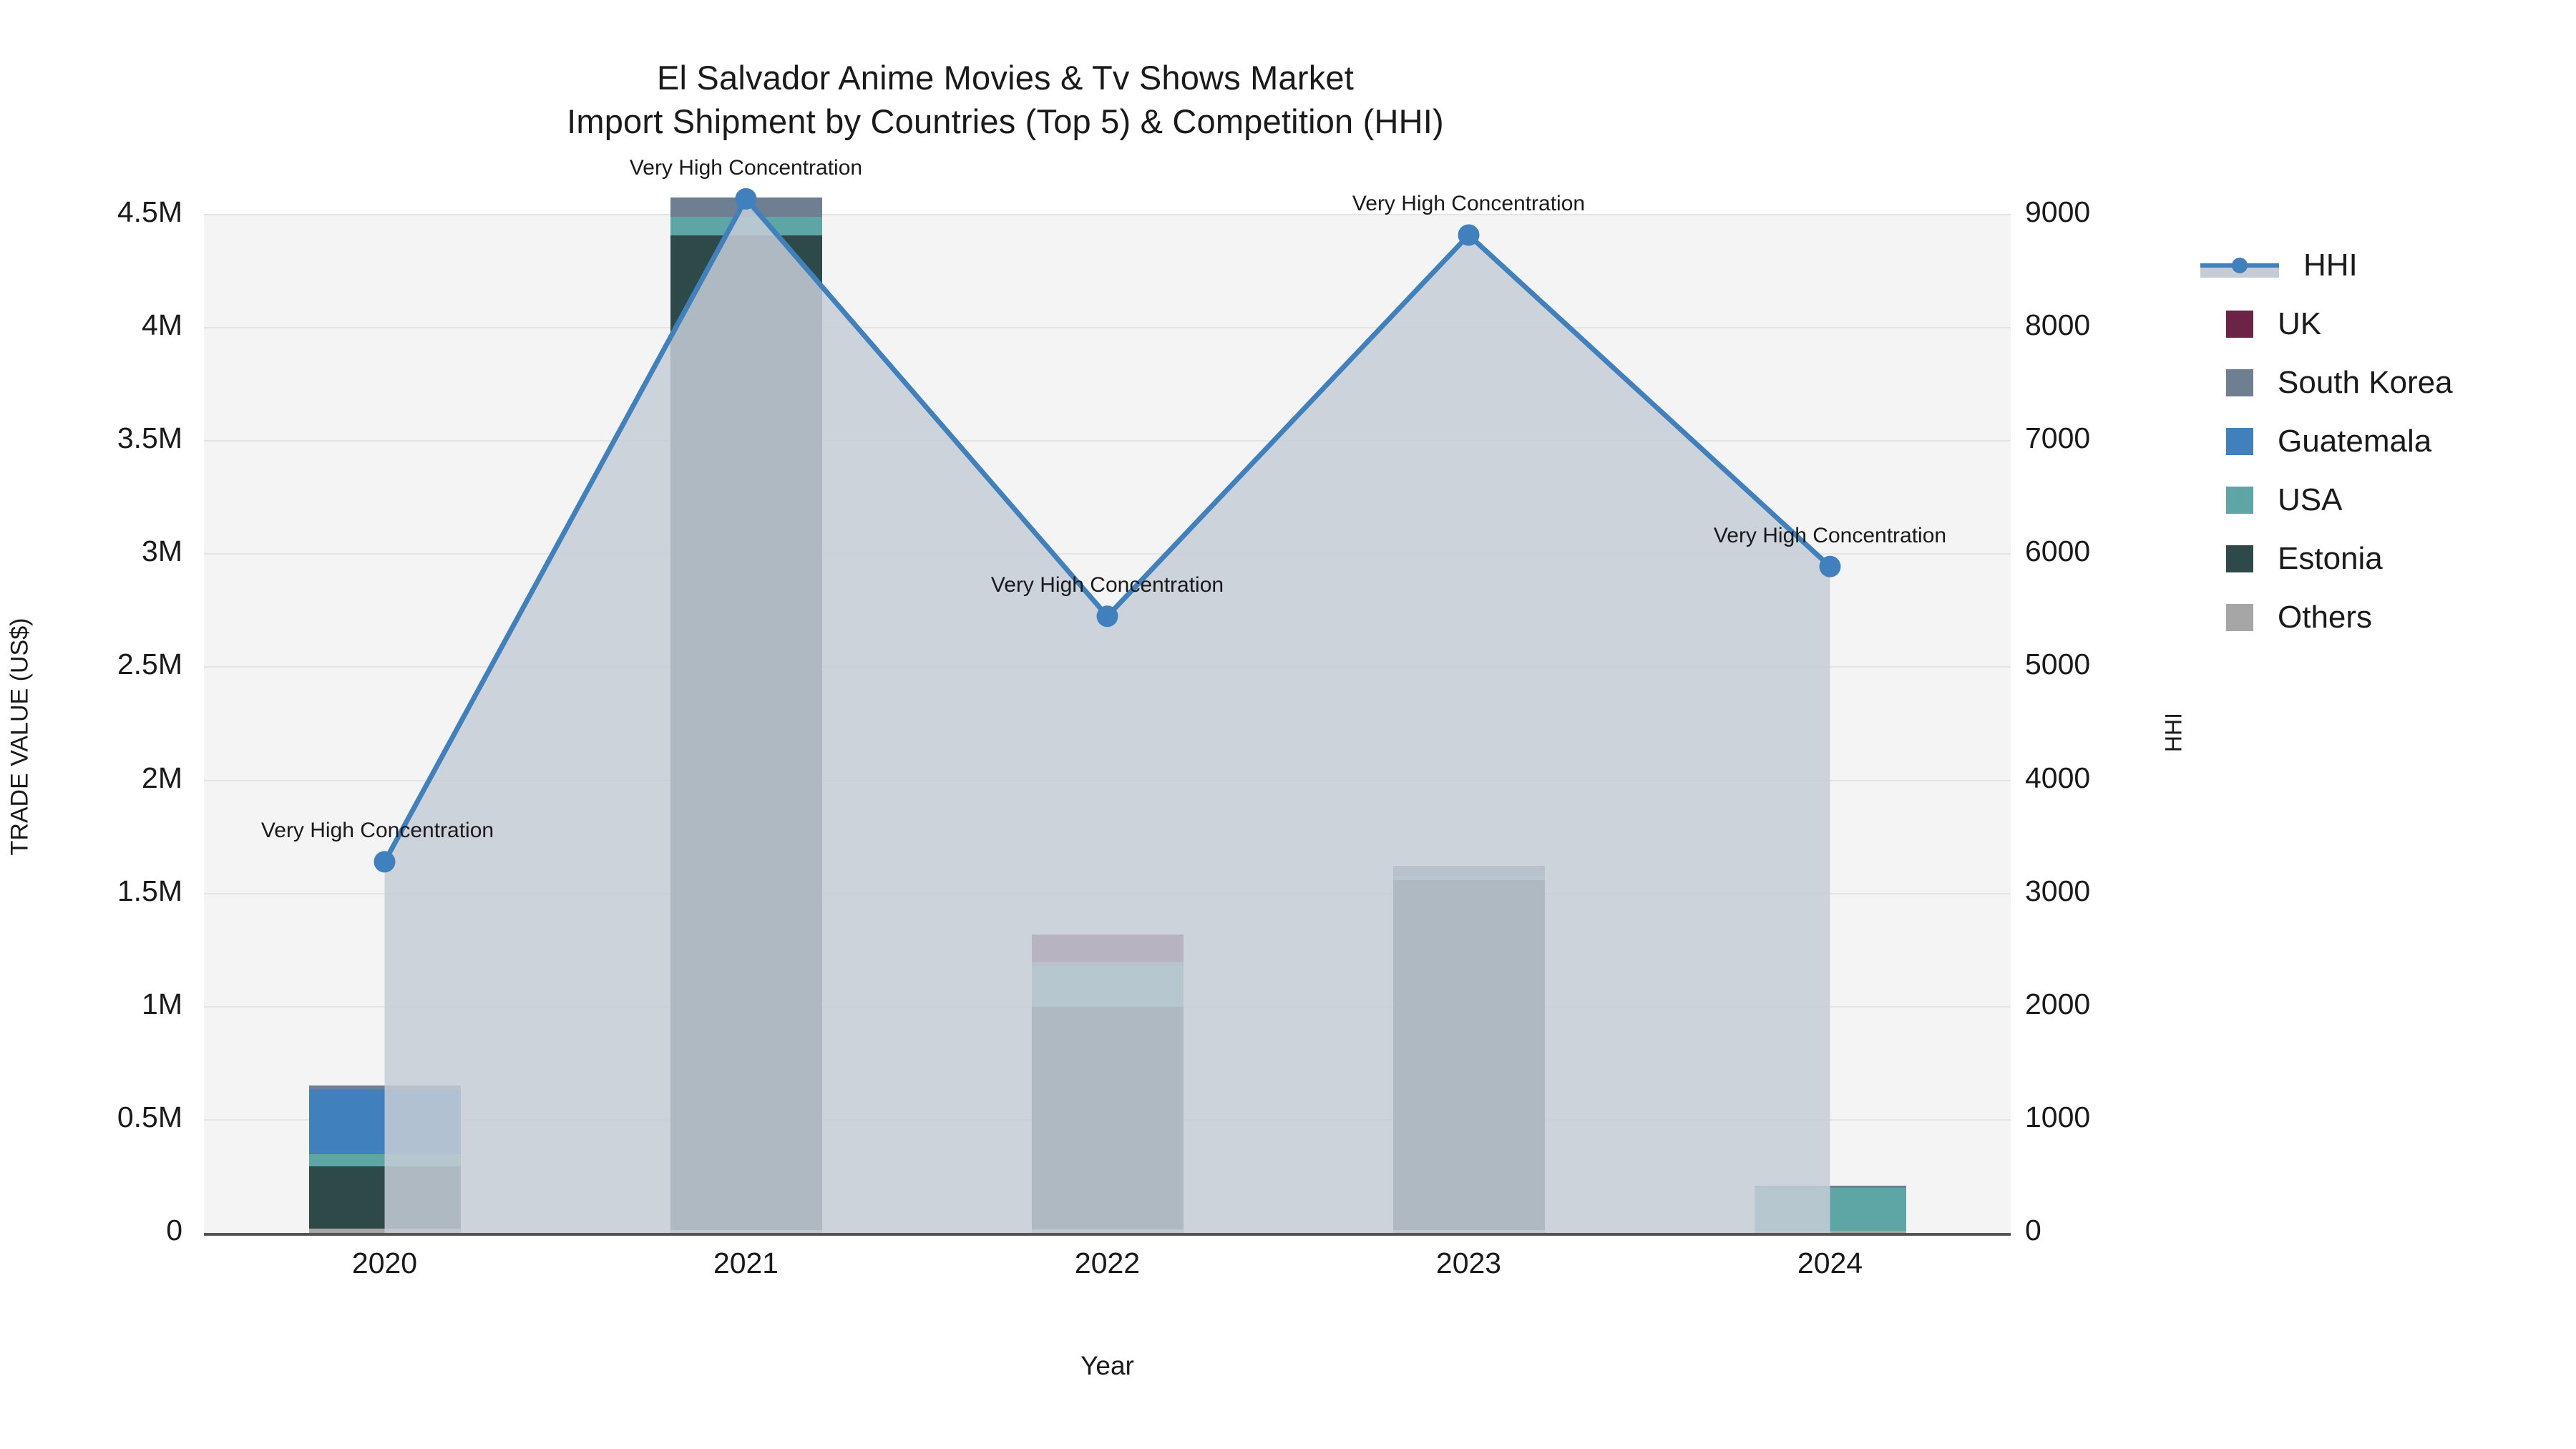 This screenshot has width=2576, height=1449. I want to click on legend-item-estonia: Estonia, so click(2386, 559).